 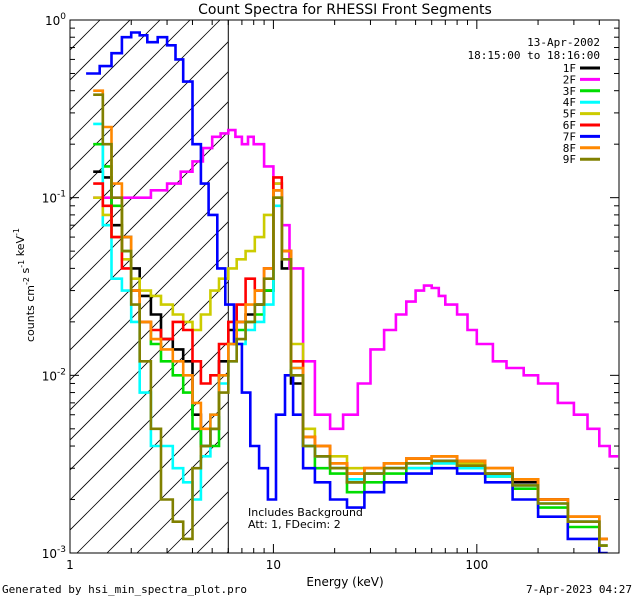 What do you see at coordinates (569, 79) in the screenshot?
I see `legend-label-2F: 2F` at bounding box center [569, 79].